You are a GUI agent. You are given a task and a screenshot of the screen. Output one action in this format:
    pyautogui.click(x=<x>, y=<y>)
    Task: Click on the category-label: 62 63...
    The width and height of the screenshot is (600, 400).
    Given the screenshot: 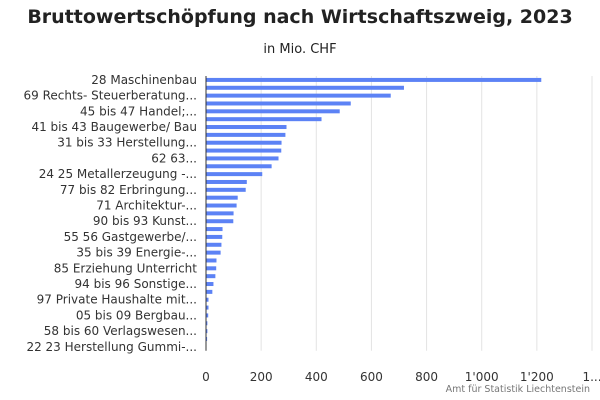 What is the action you would take?
    pyautogui.click(x=174, y=158)
    